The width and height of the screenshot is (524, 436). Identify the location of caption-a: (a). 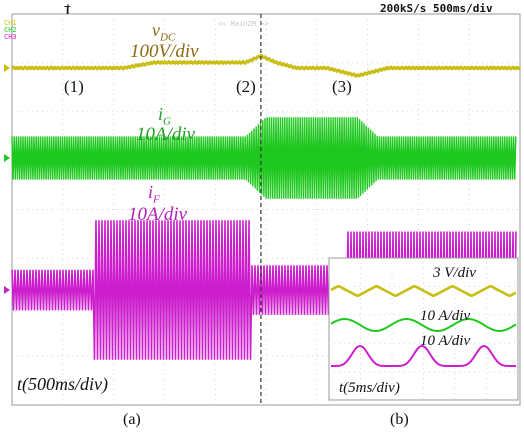
(132, 419).